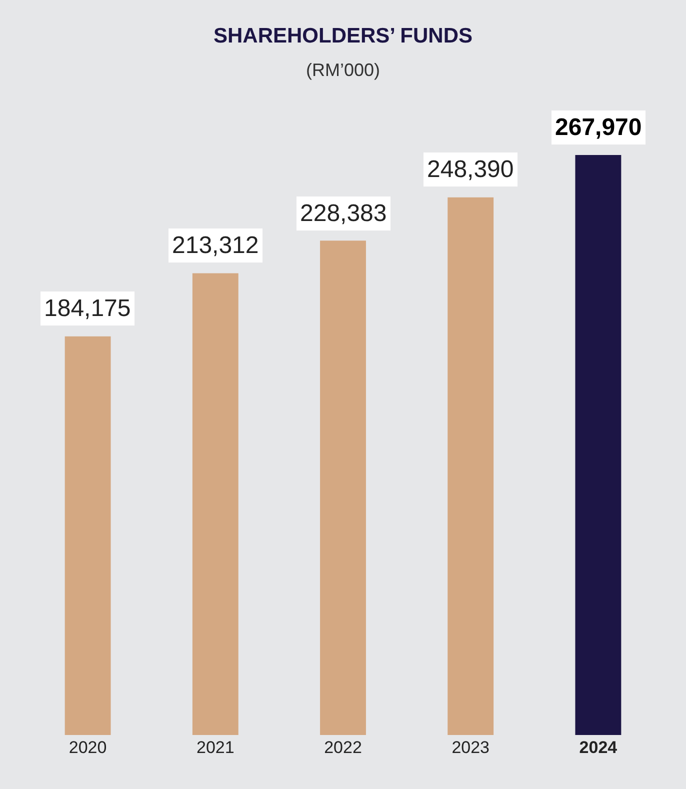  I want to click on x-tick-label: 2020, so click(87, 747).